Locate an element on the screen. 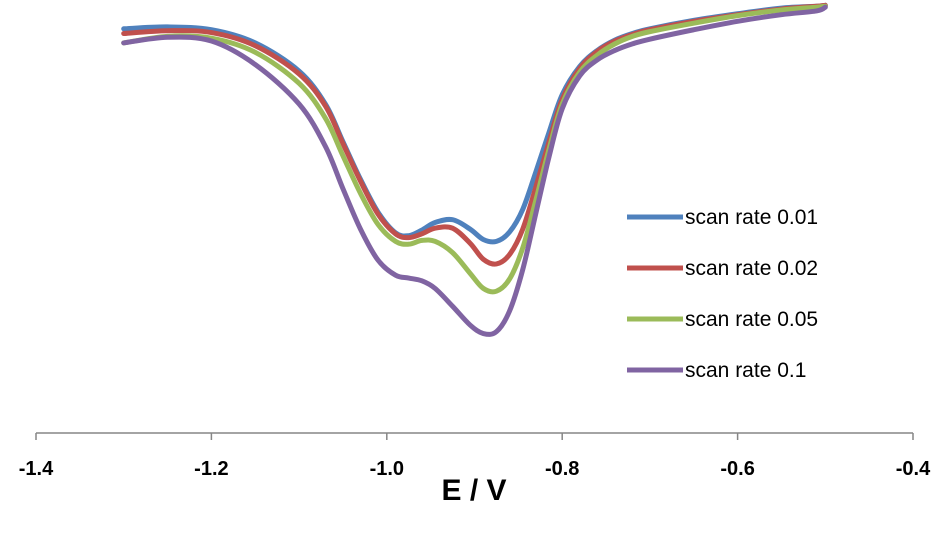 The width and height of the screenshot is (939, 533). legend-item: scan rate 0.05 is located at coordinates (722, 319).